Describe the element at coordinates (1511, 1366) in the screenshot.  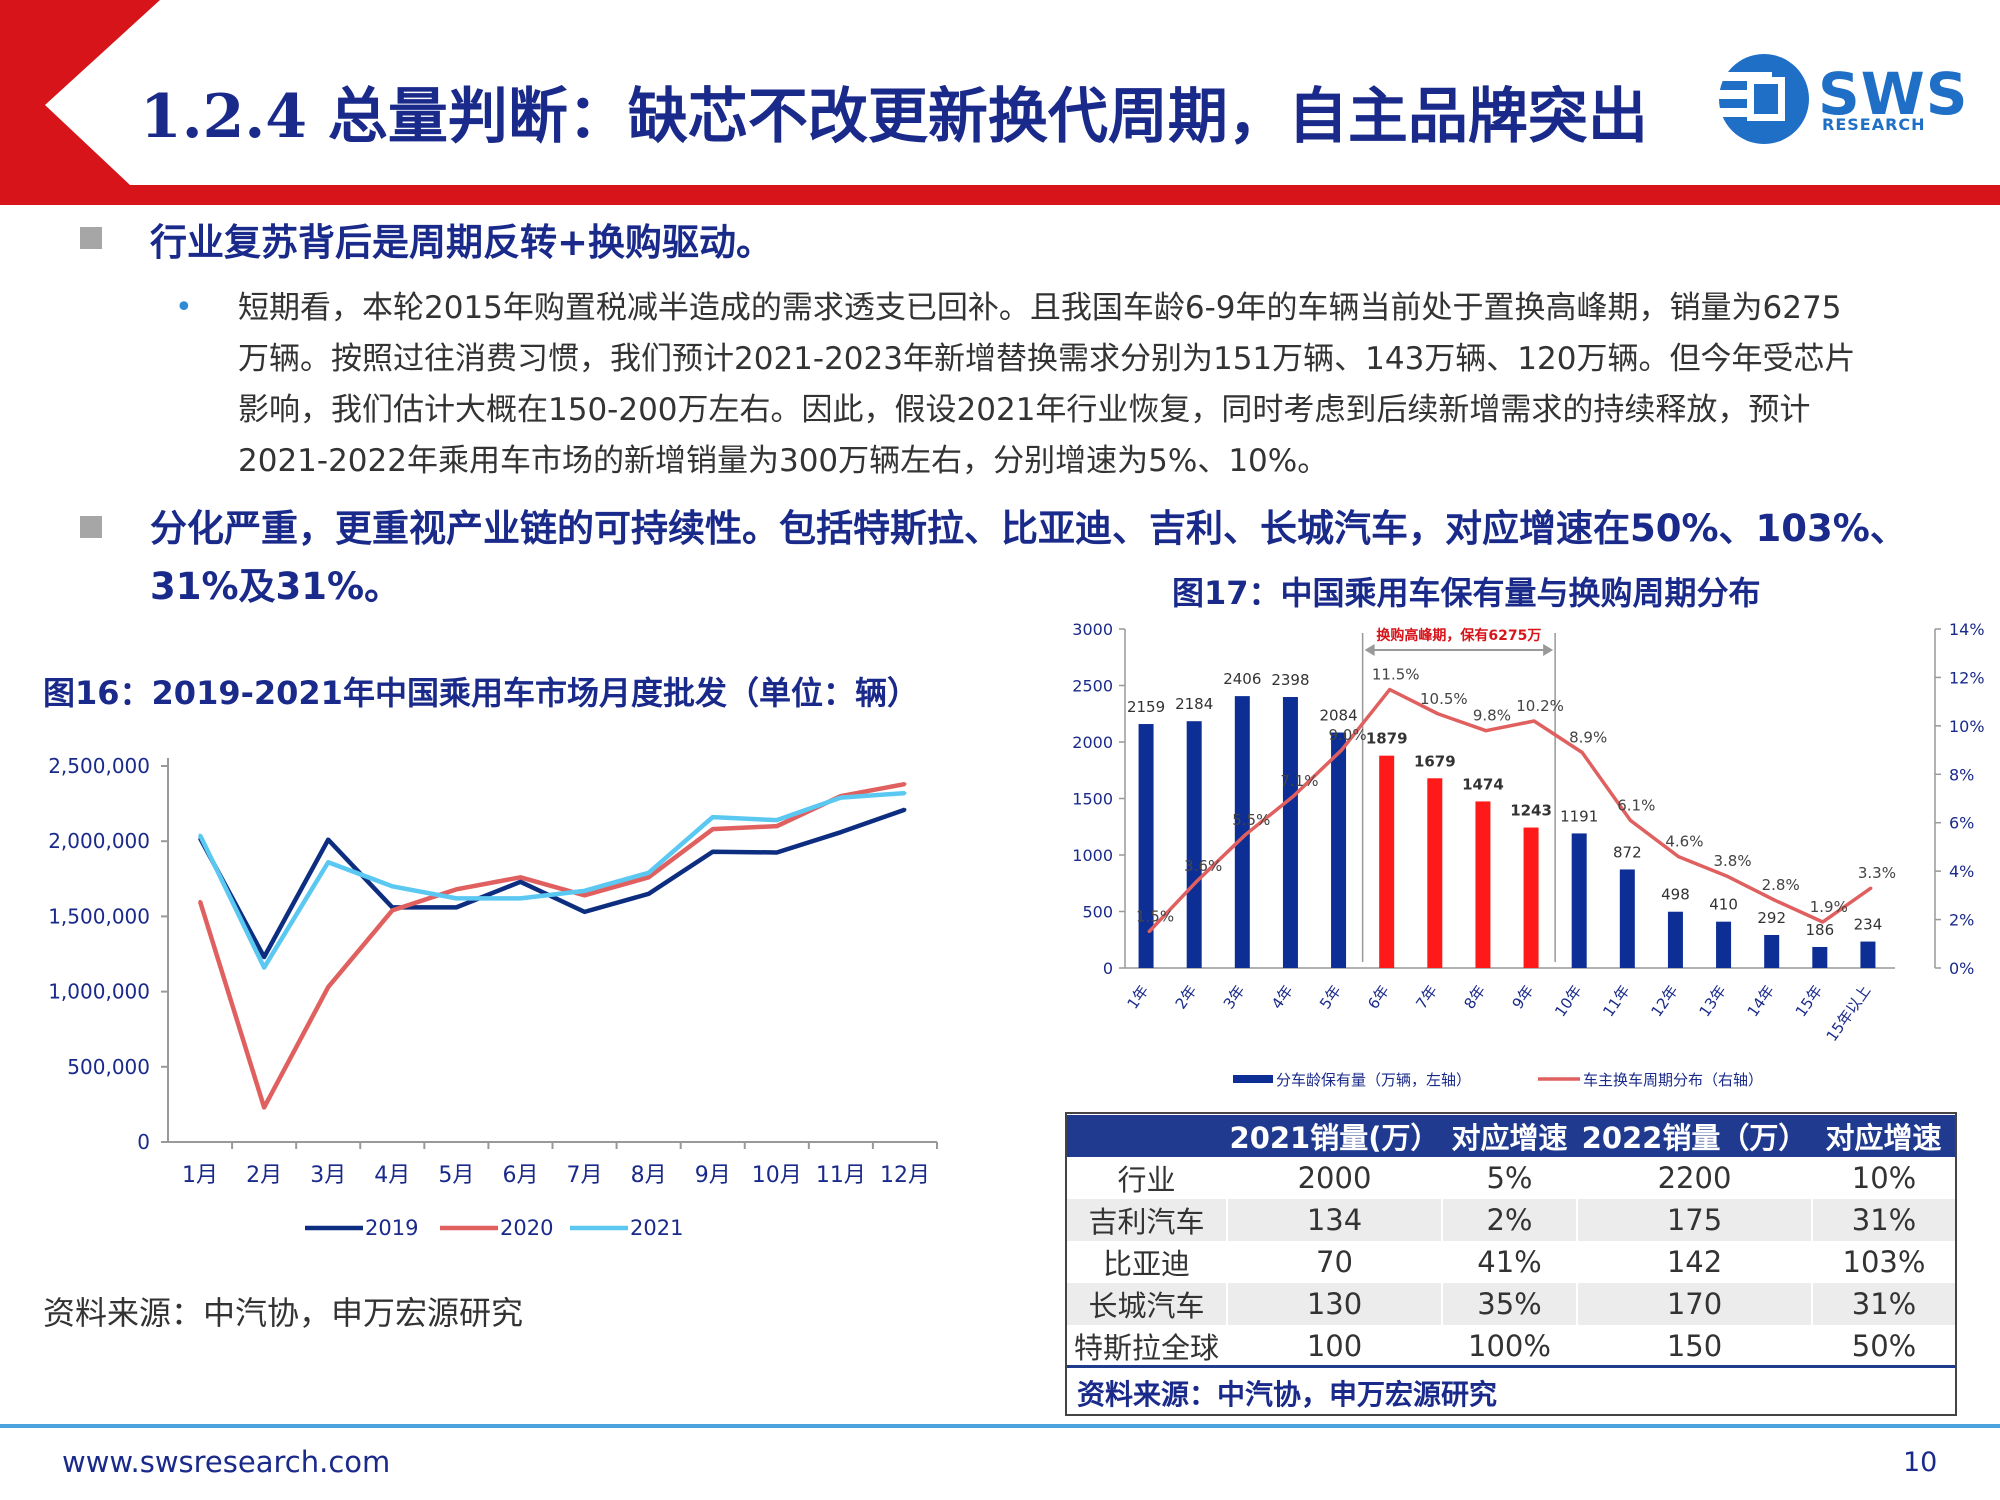
I see `table-source-divider` at that location.